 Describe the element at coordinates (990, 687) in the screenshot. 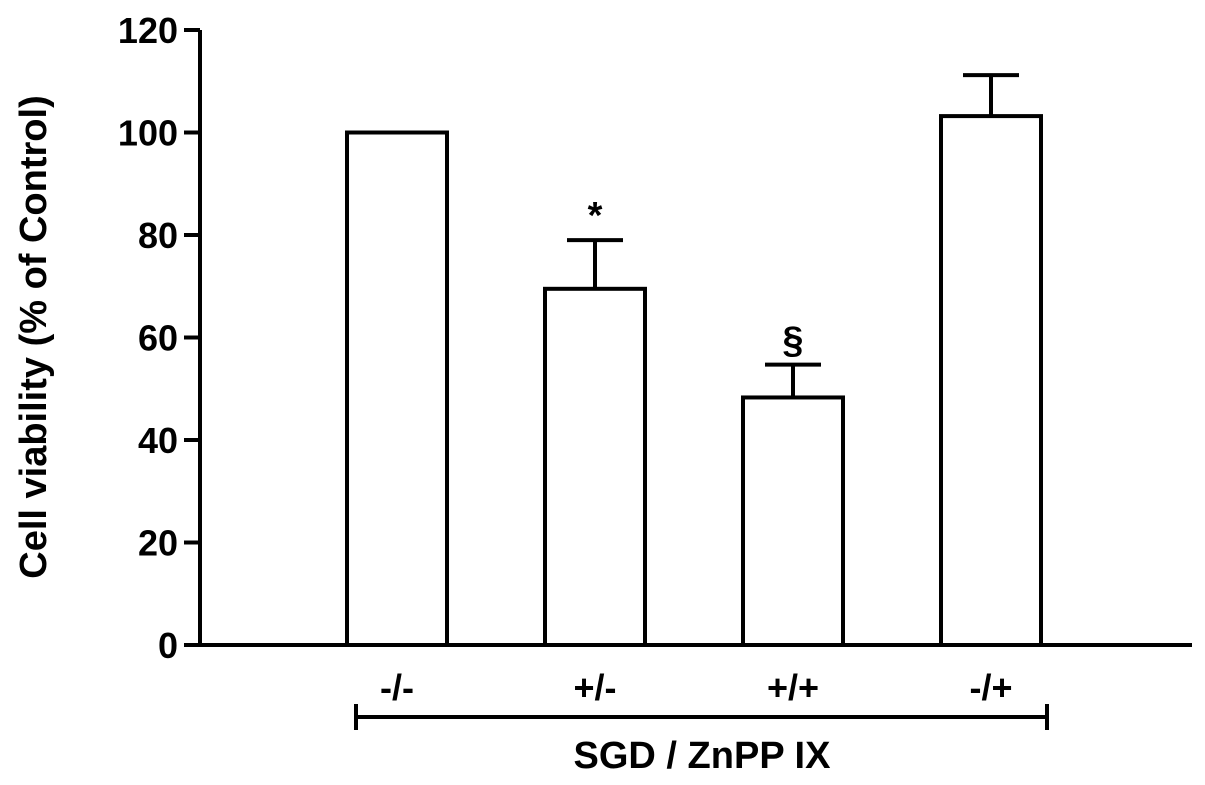

I see `x-tick-label: -/+` at that location.